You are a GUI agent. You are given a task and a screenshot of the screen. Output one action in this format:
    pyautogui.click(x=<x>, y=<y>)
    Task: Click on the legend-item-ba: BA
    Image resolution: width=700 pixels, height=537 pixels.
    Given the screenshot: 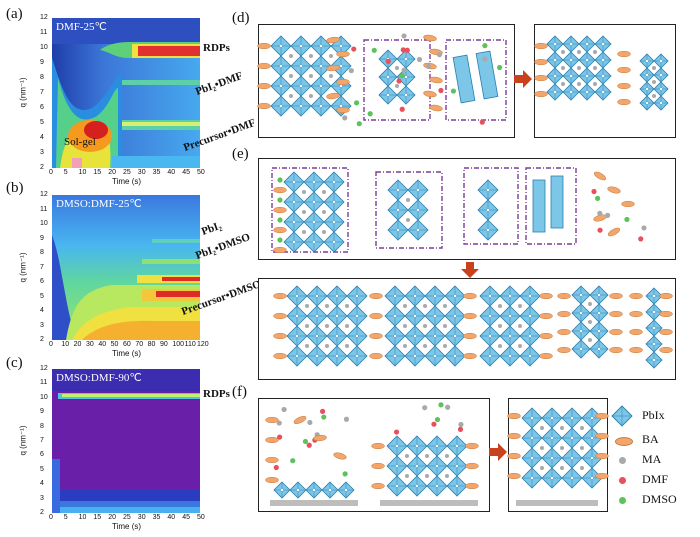 What is the action you would take?
    pyautogui.click(x=653, y=440)
    